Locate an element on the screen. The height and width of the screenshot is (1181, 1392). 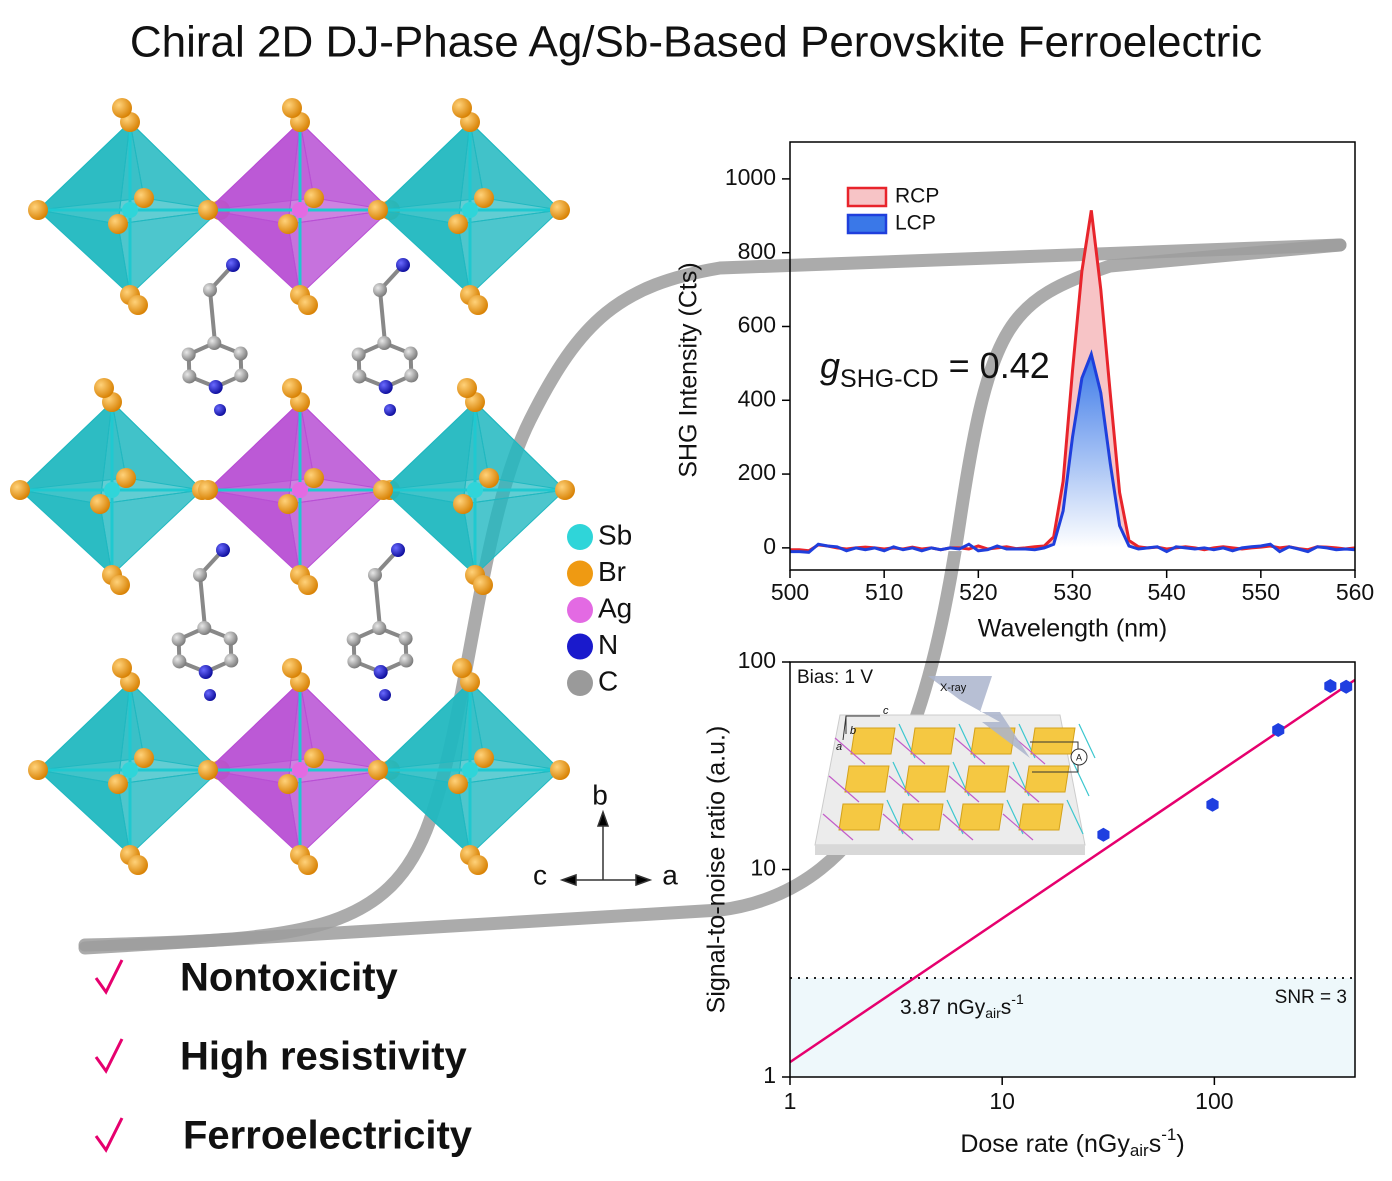
x-label-sup: -1 is located at coordinates (1168, 1134).